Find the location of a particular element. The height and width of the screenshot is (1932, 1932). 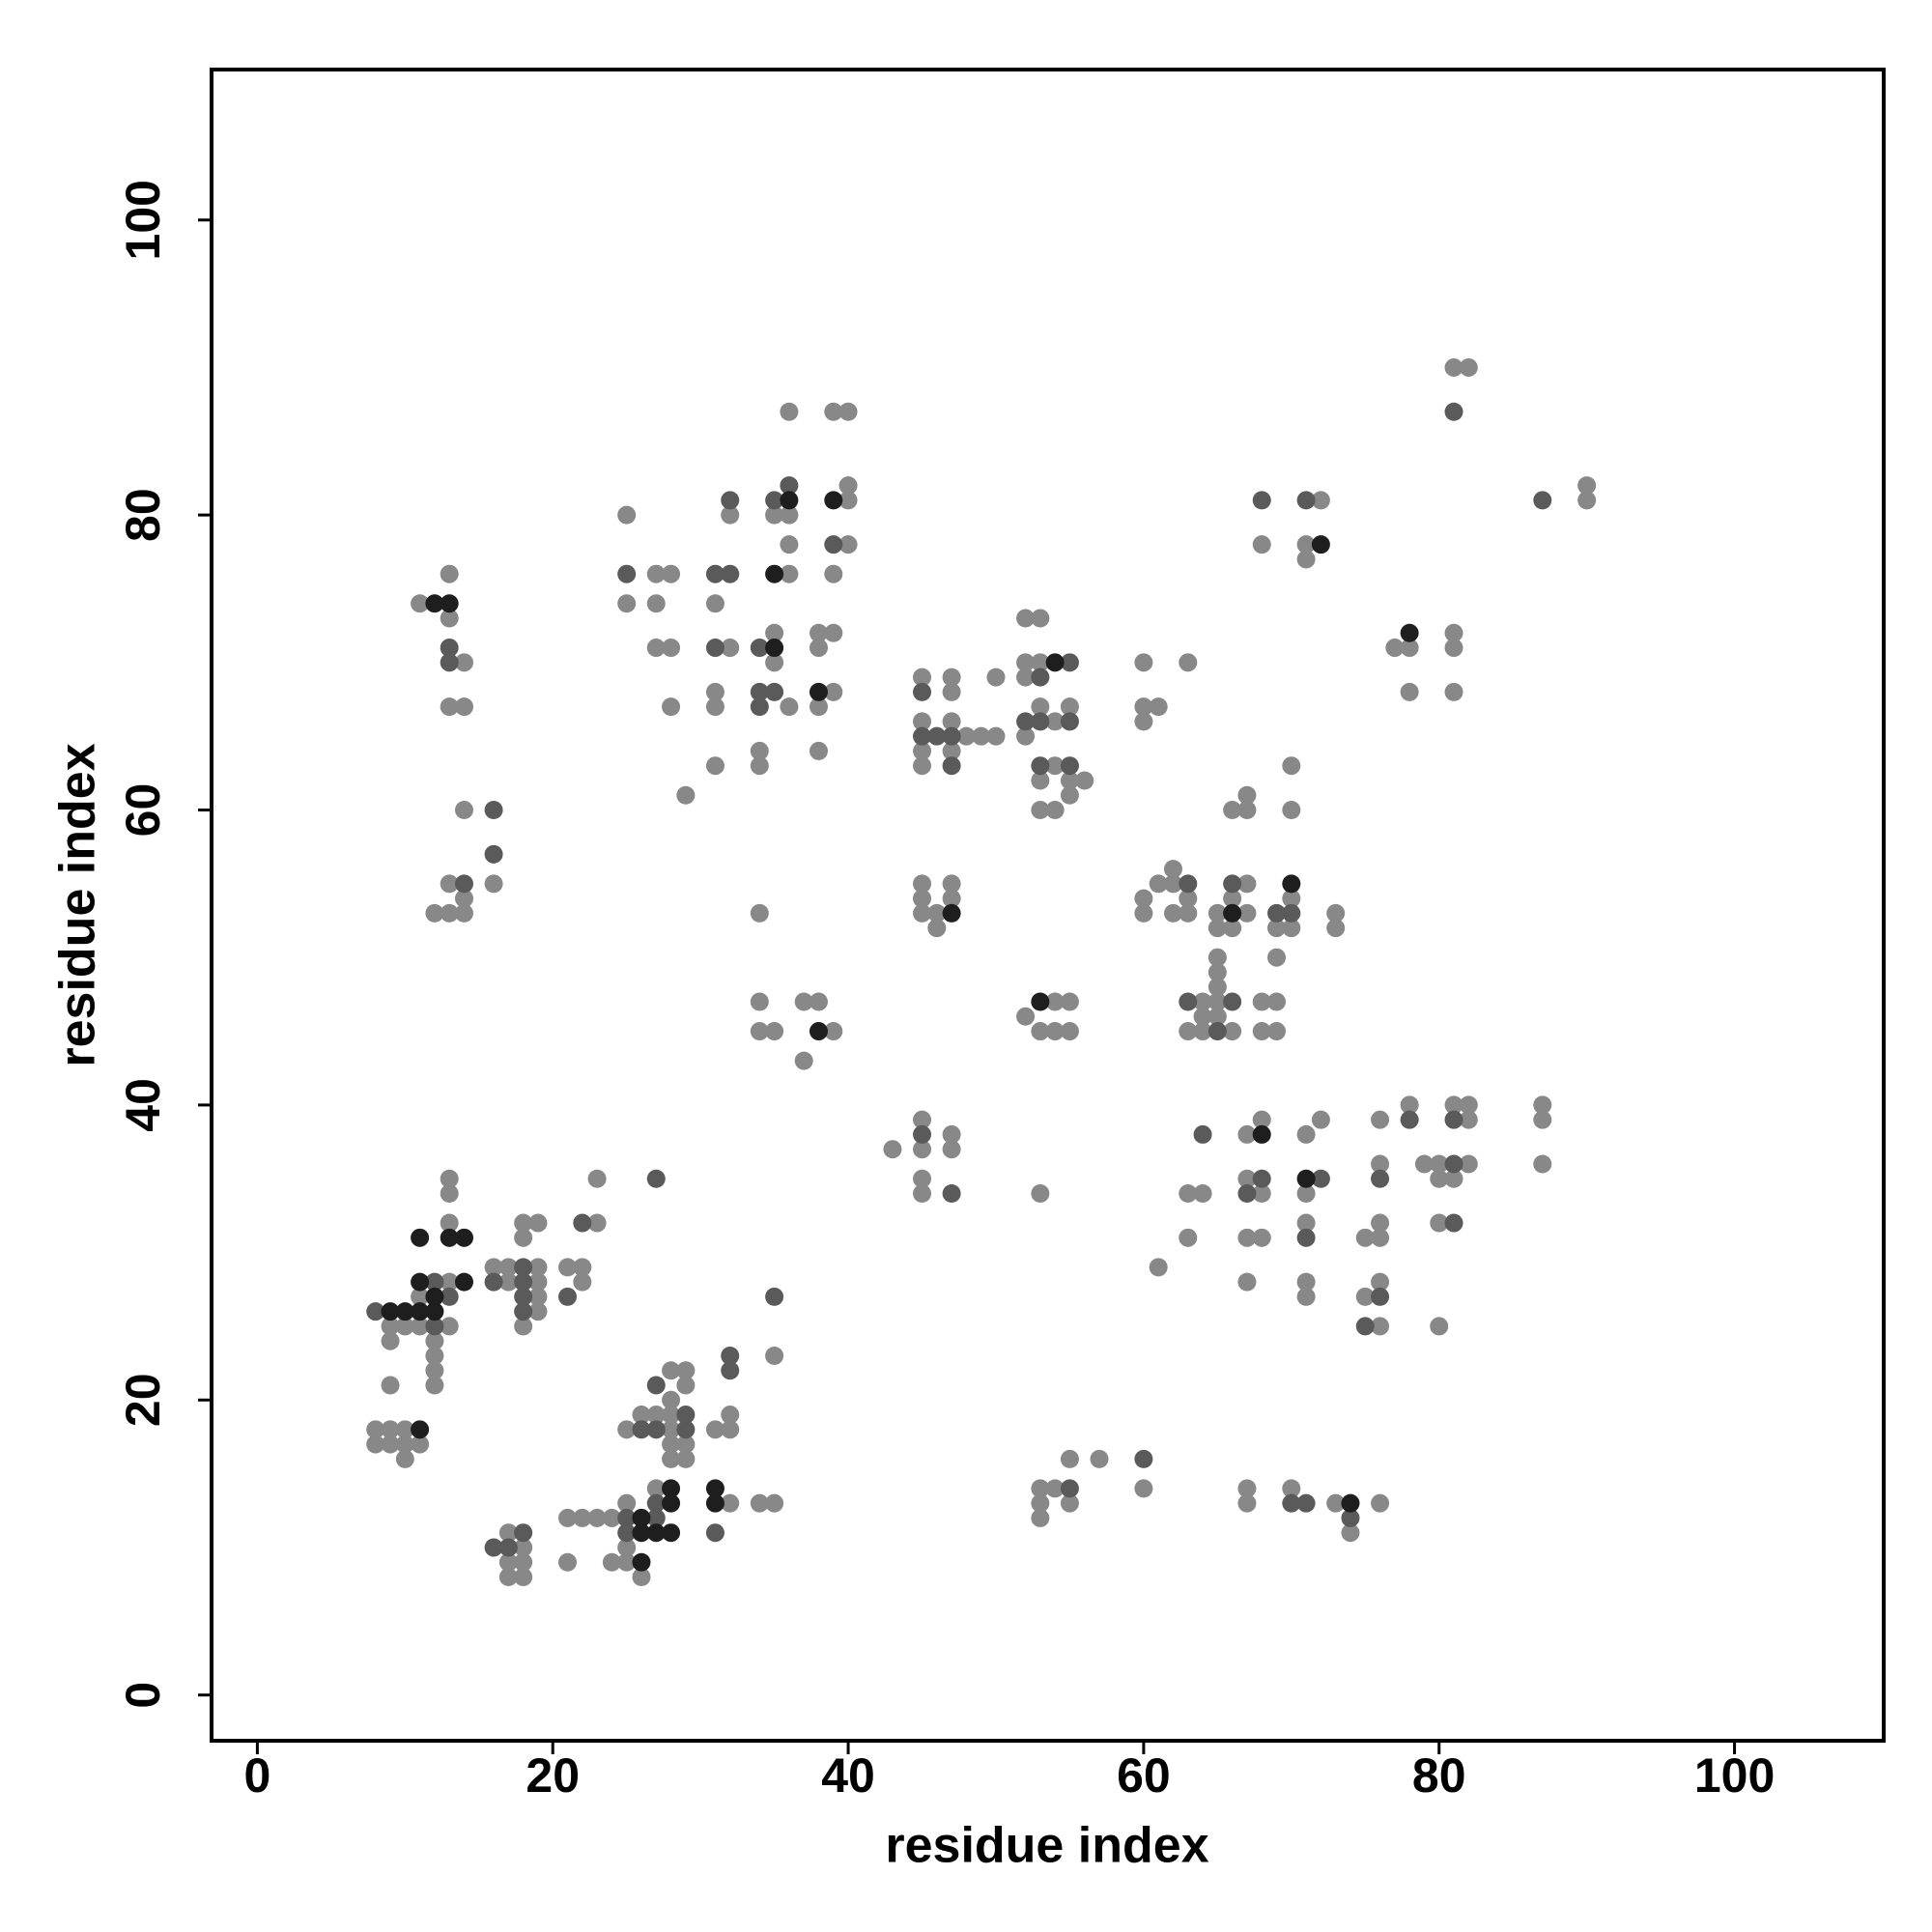

x-tick-label: 100 is located at coordinates (1734, 1775).